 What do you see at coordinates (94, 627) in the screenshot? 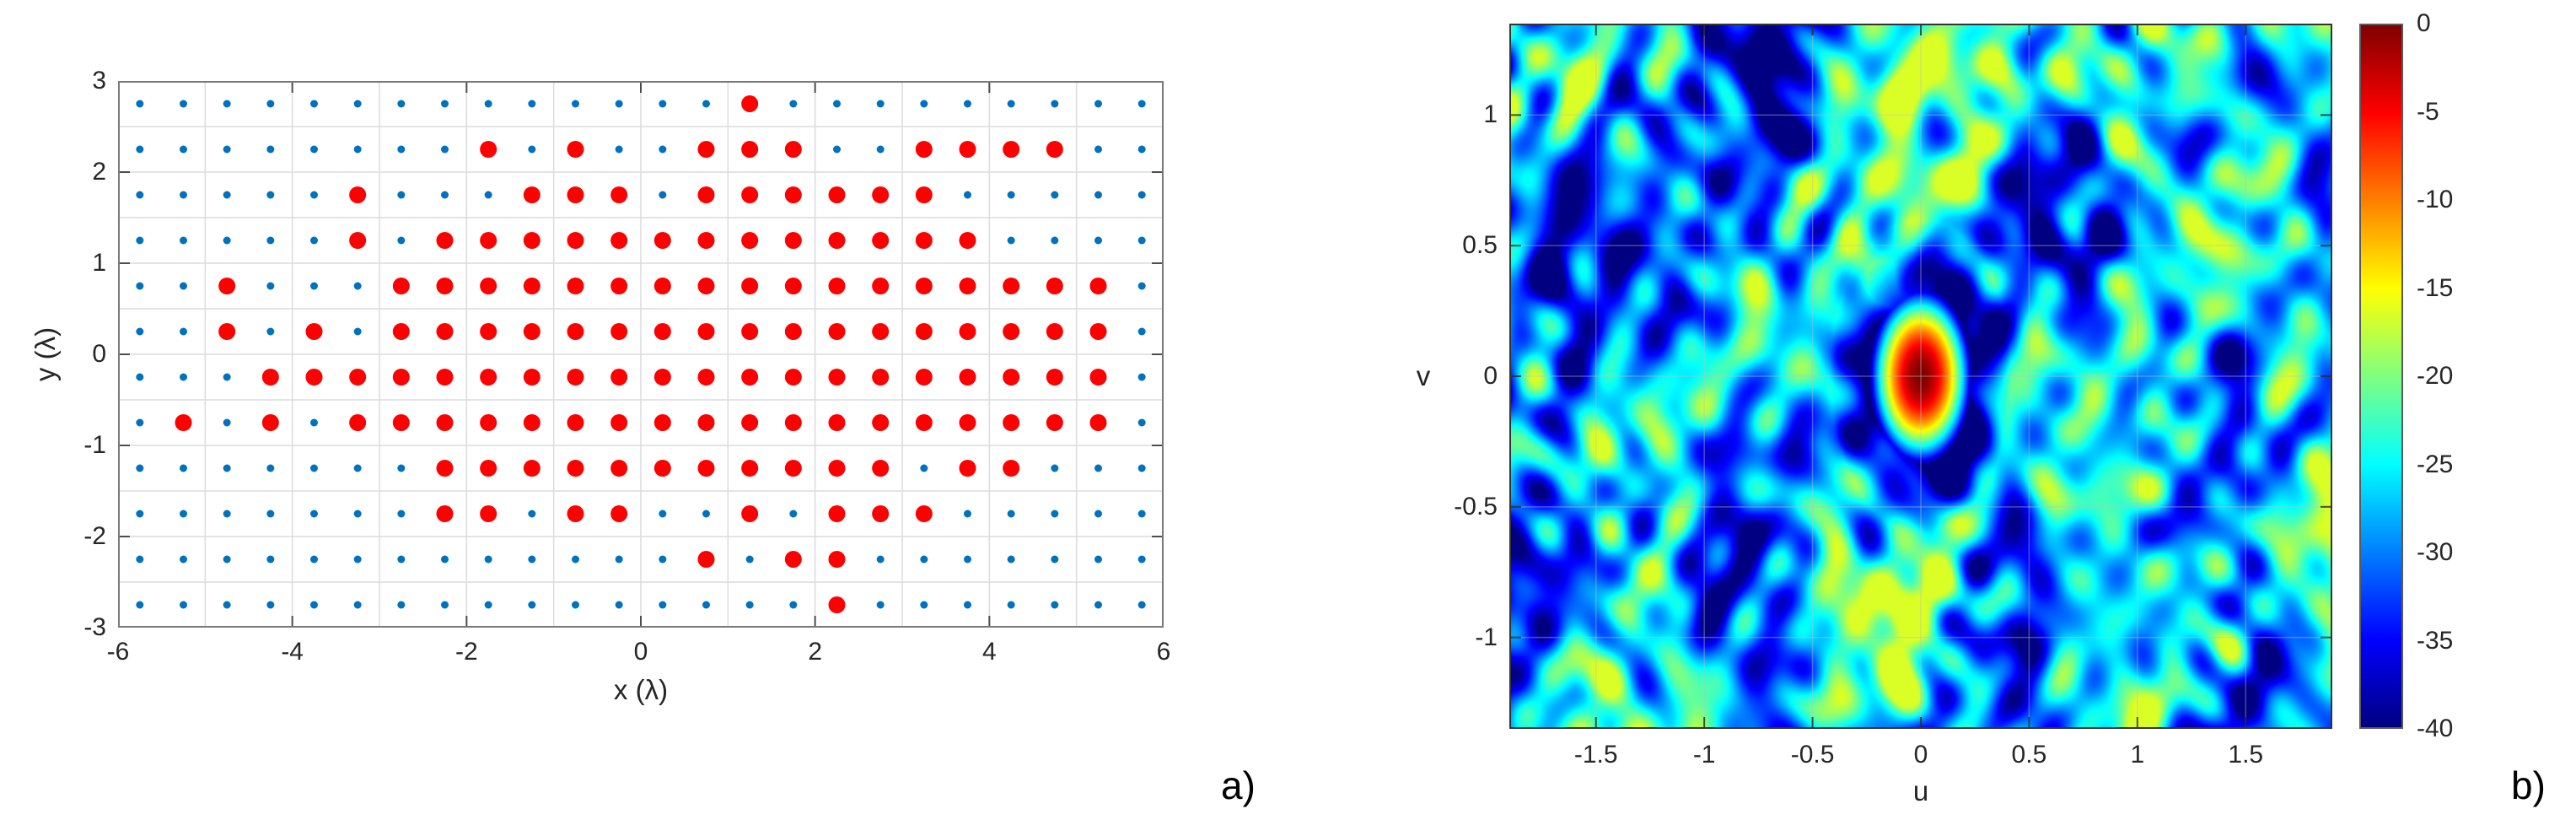
I see `a-y-tick-label: -3` at bounding box center [94, 627].